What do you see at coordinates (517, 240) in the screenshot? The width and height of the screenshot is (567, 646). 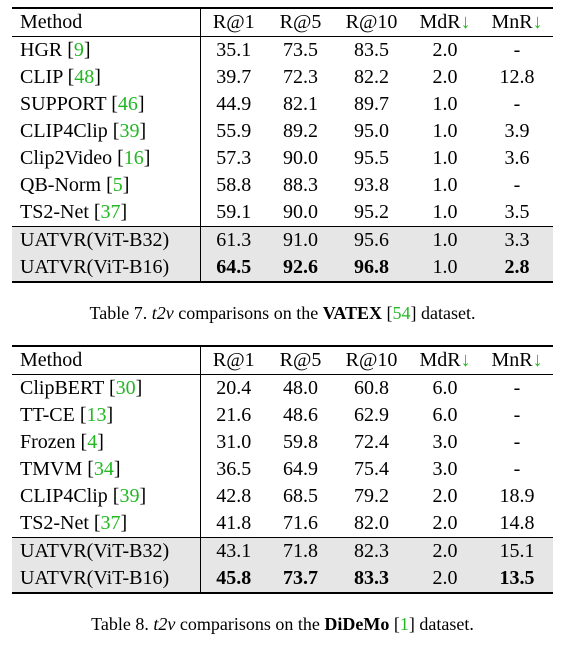 I see `value-cell: 3.3` at bounding box center [517, 240].